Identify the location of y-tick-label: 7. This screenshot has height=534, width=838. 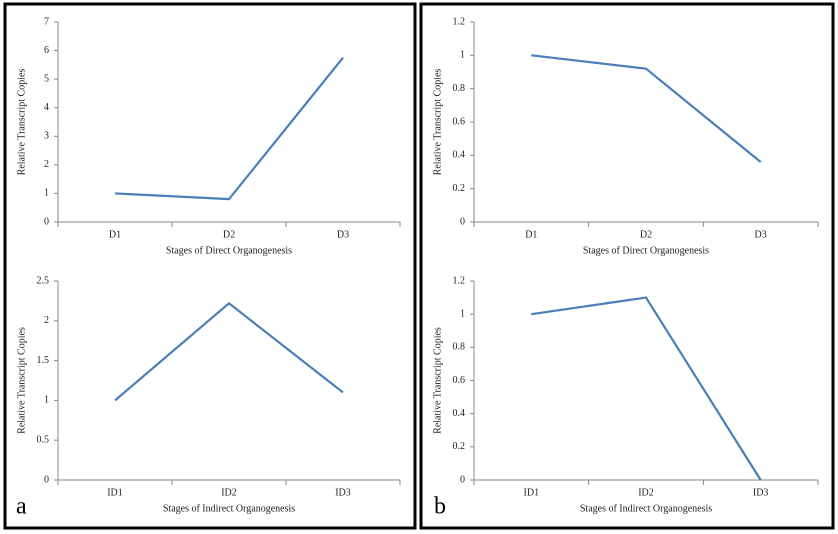
(46, 21).